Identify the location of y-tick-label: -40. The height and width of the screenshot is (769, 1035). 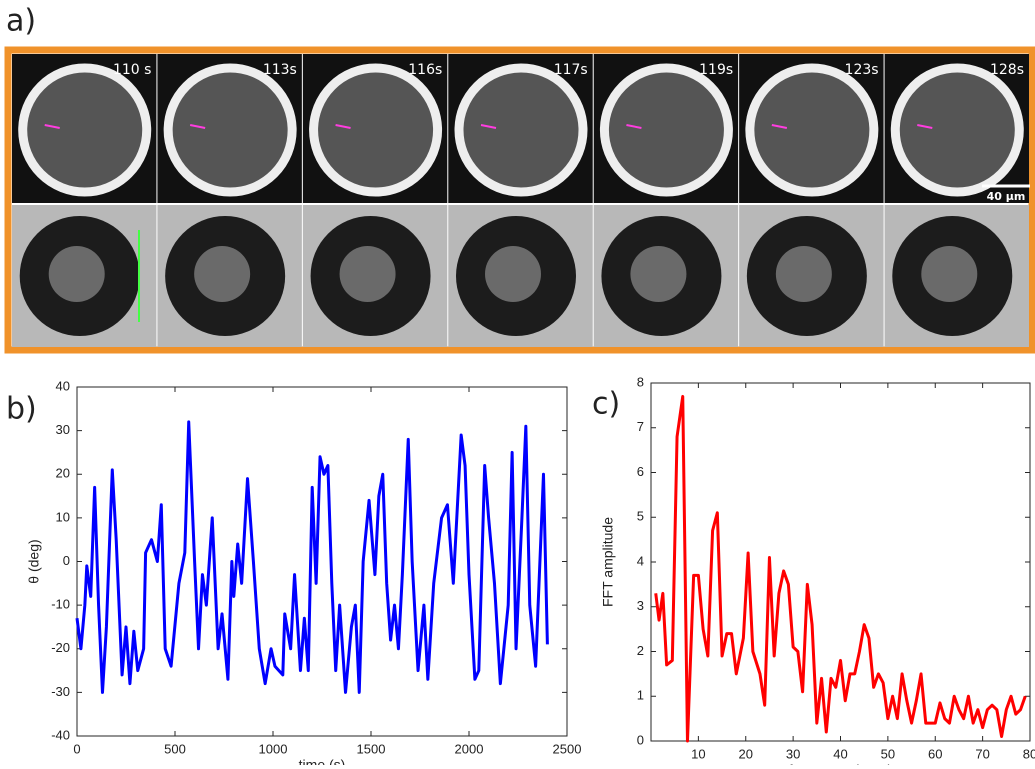
(60, 734).